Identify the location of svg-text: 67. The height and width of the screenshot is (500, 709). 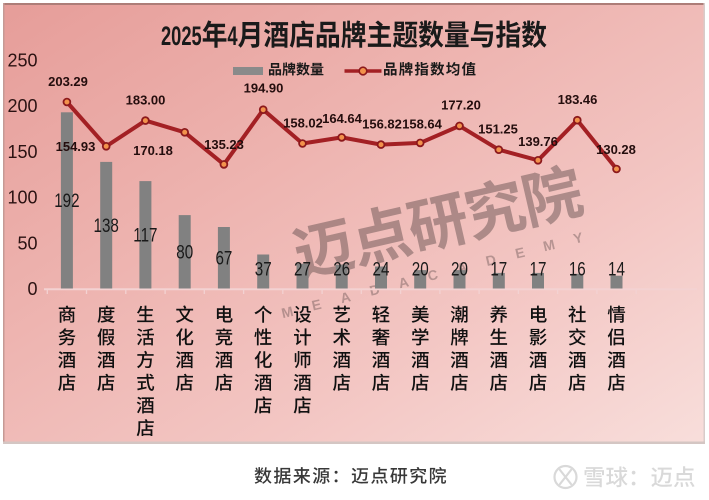
(223, 258).